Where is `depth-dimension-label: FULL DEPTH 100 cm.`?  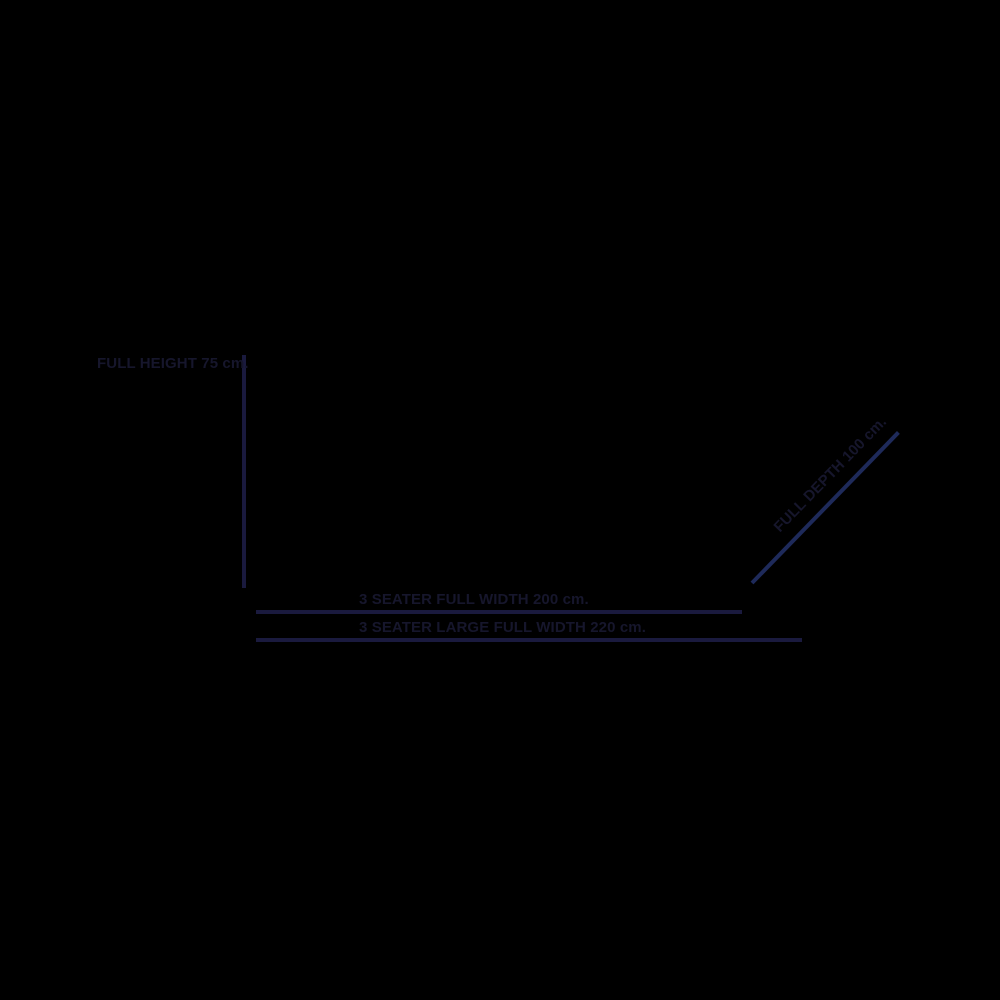
depth-dimension-label: FULL DEPTH 100 cm. is located at coordinates (830, 474).